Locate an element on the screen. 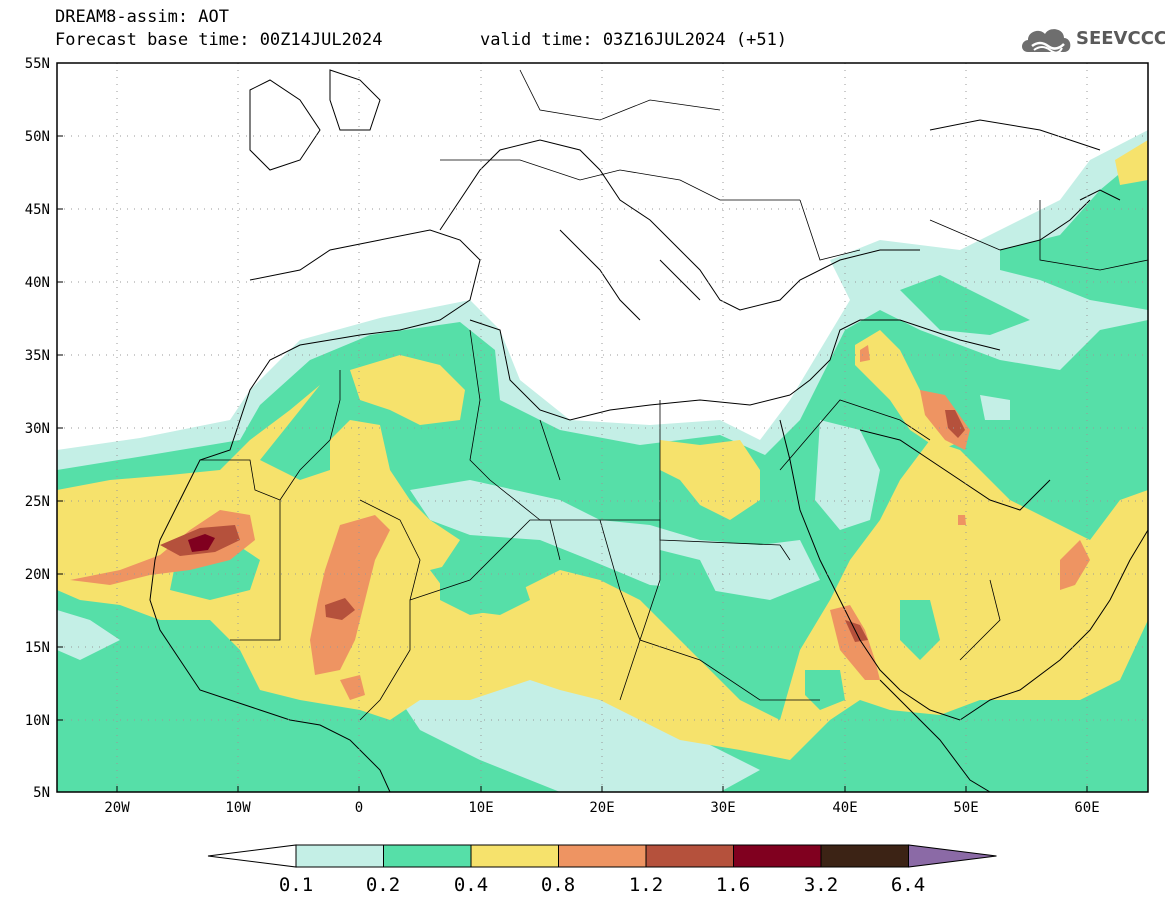  aot-field-0.2-inner is located at coordinates (555, 625).